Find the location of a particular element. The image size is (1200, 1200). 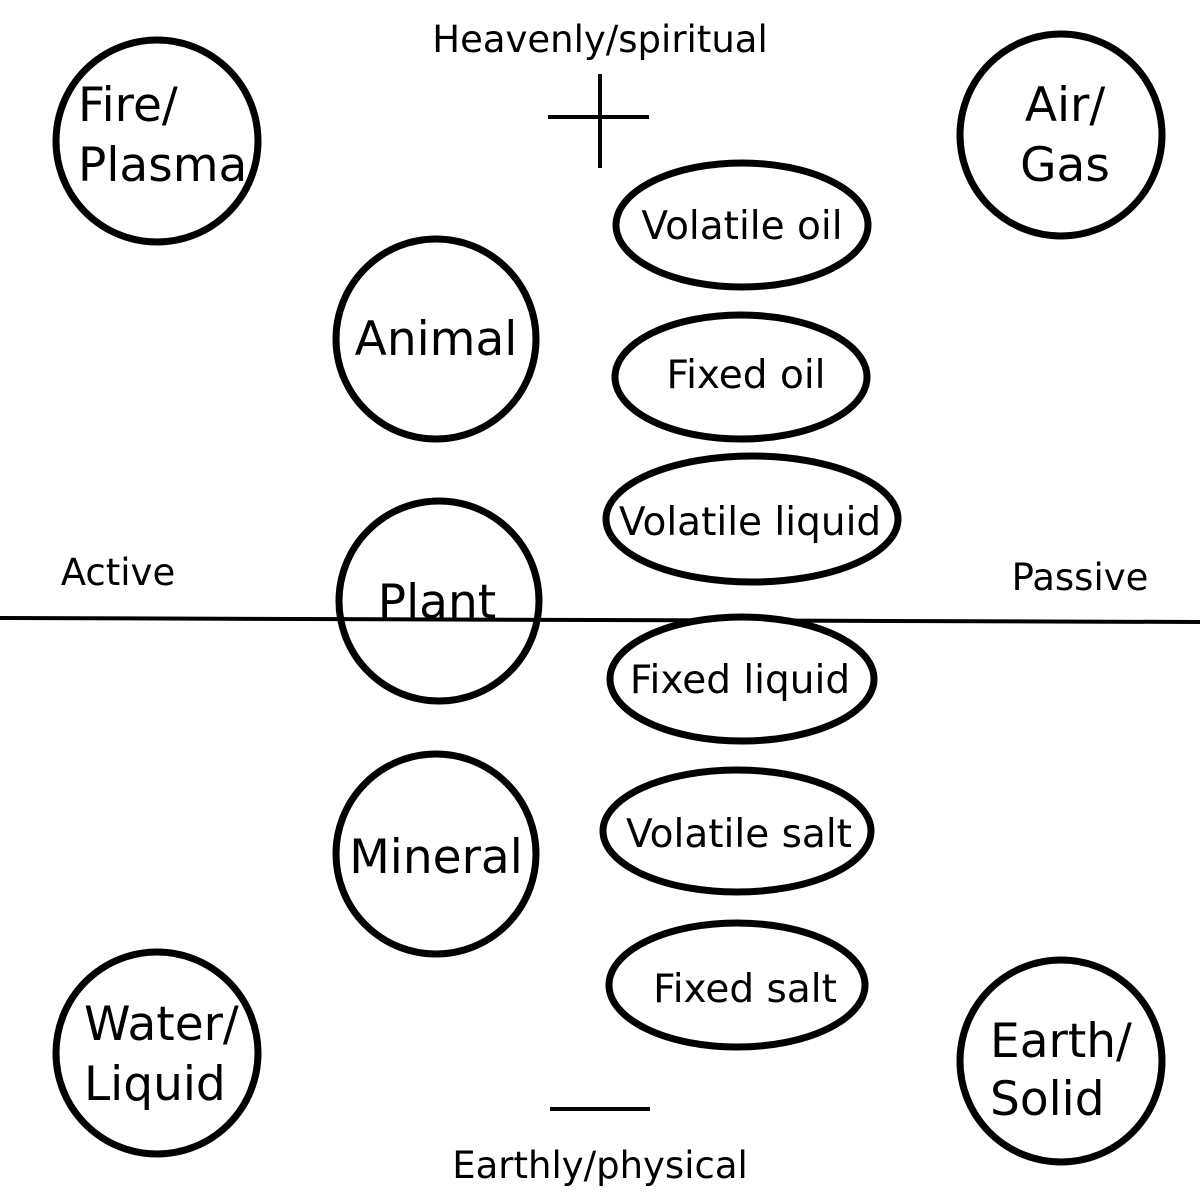

element-earth: Earth/ Solid is located at coordinates (1061, 1061).